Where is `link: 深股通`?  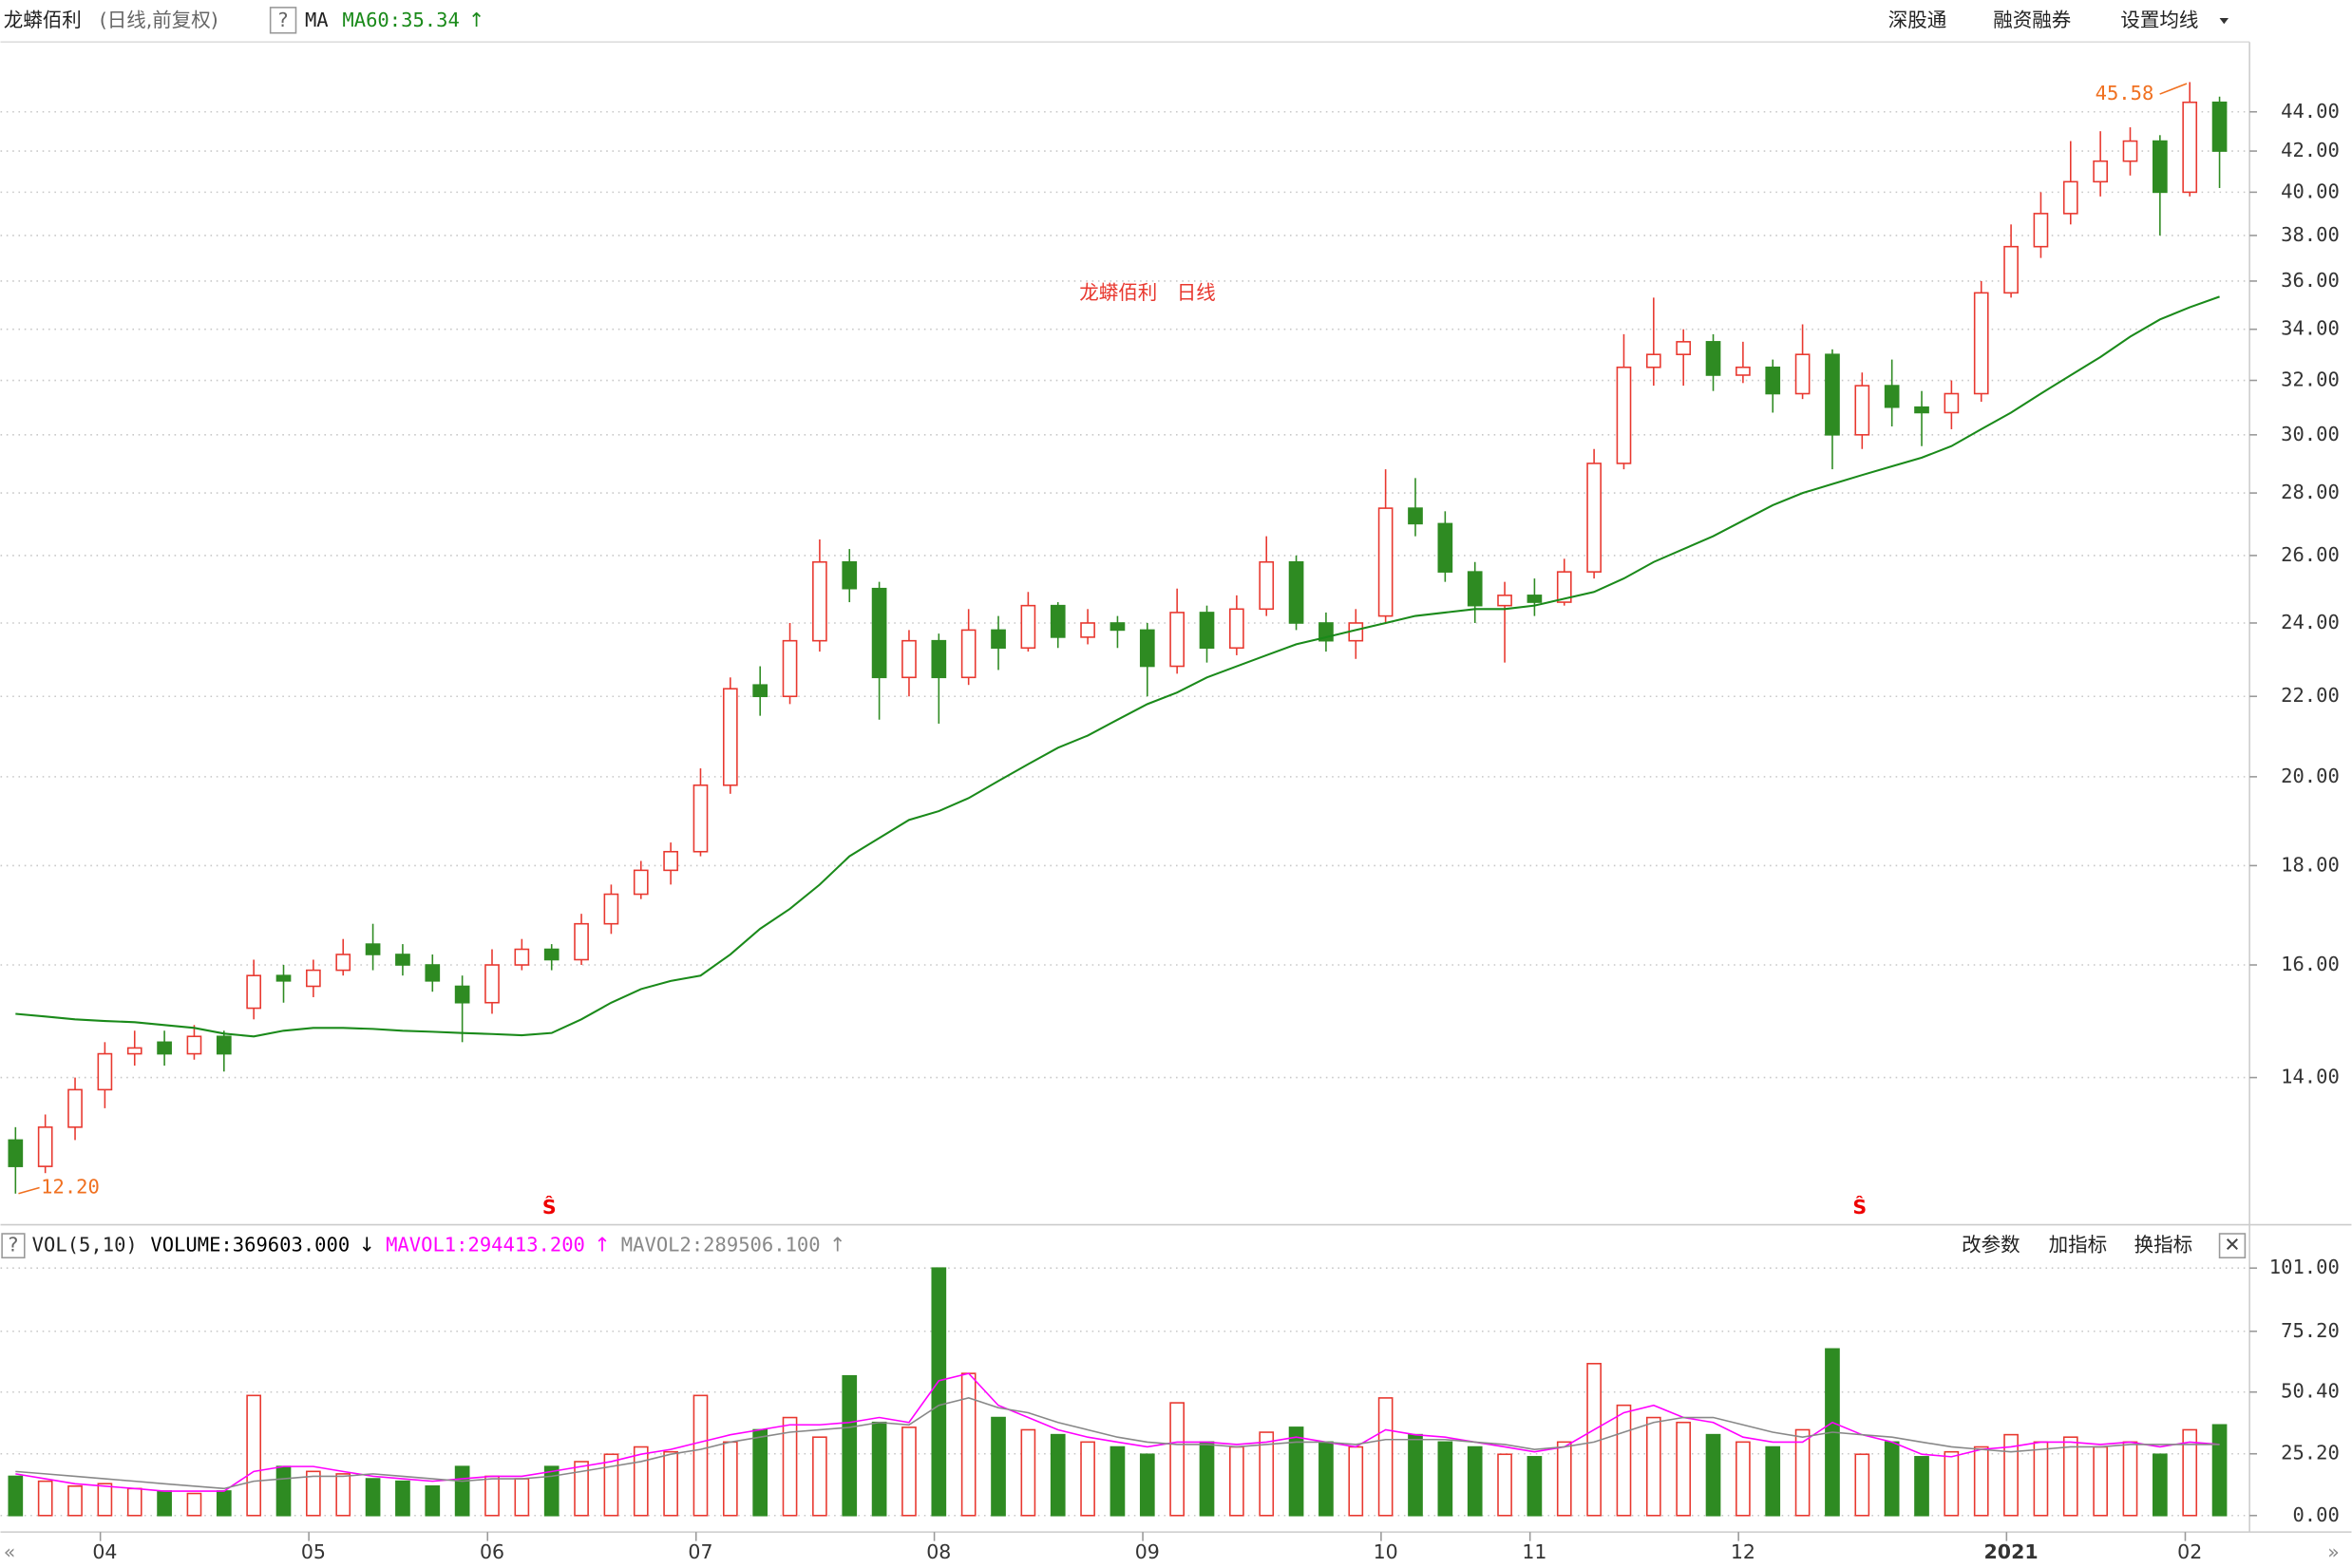
link: 深股通 is located at coordinates (1917, 20).